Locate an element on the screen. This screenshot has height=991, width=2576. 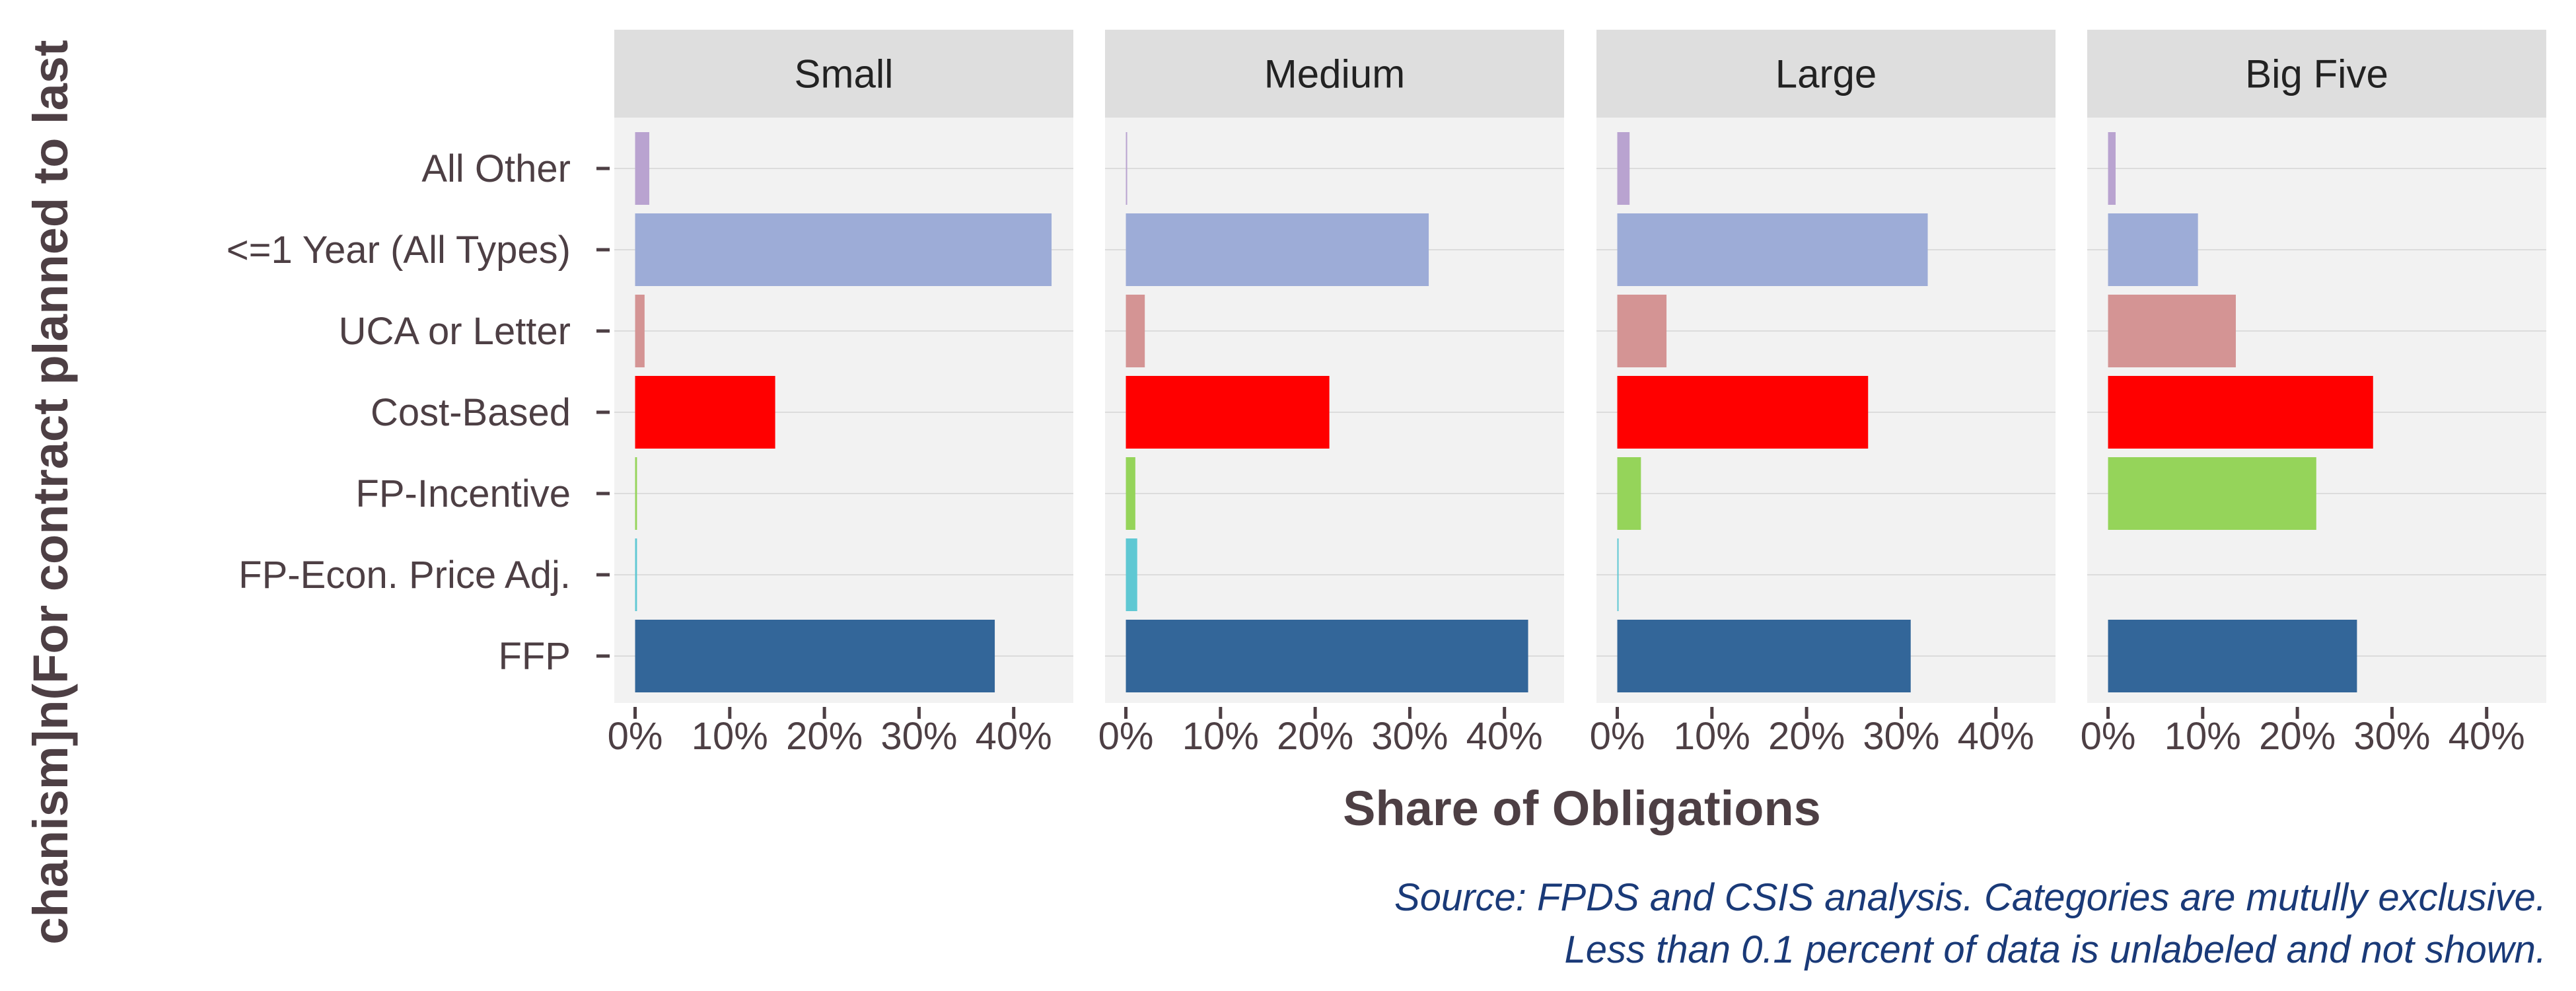
bar-large-ffp is located at coordinates (1764, 656).